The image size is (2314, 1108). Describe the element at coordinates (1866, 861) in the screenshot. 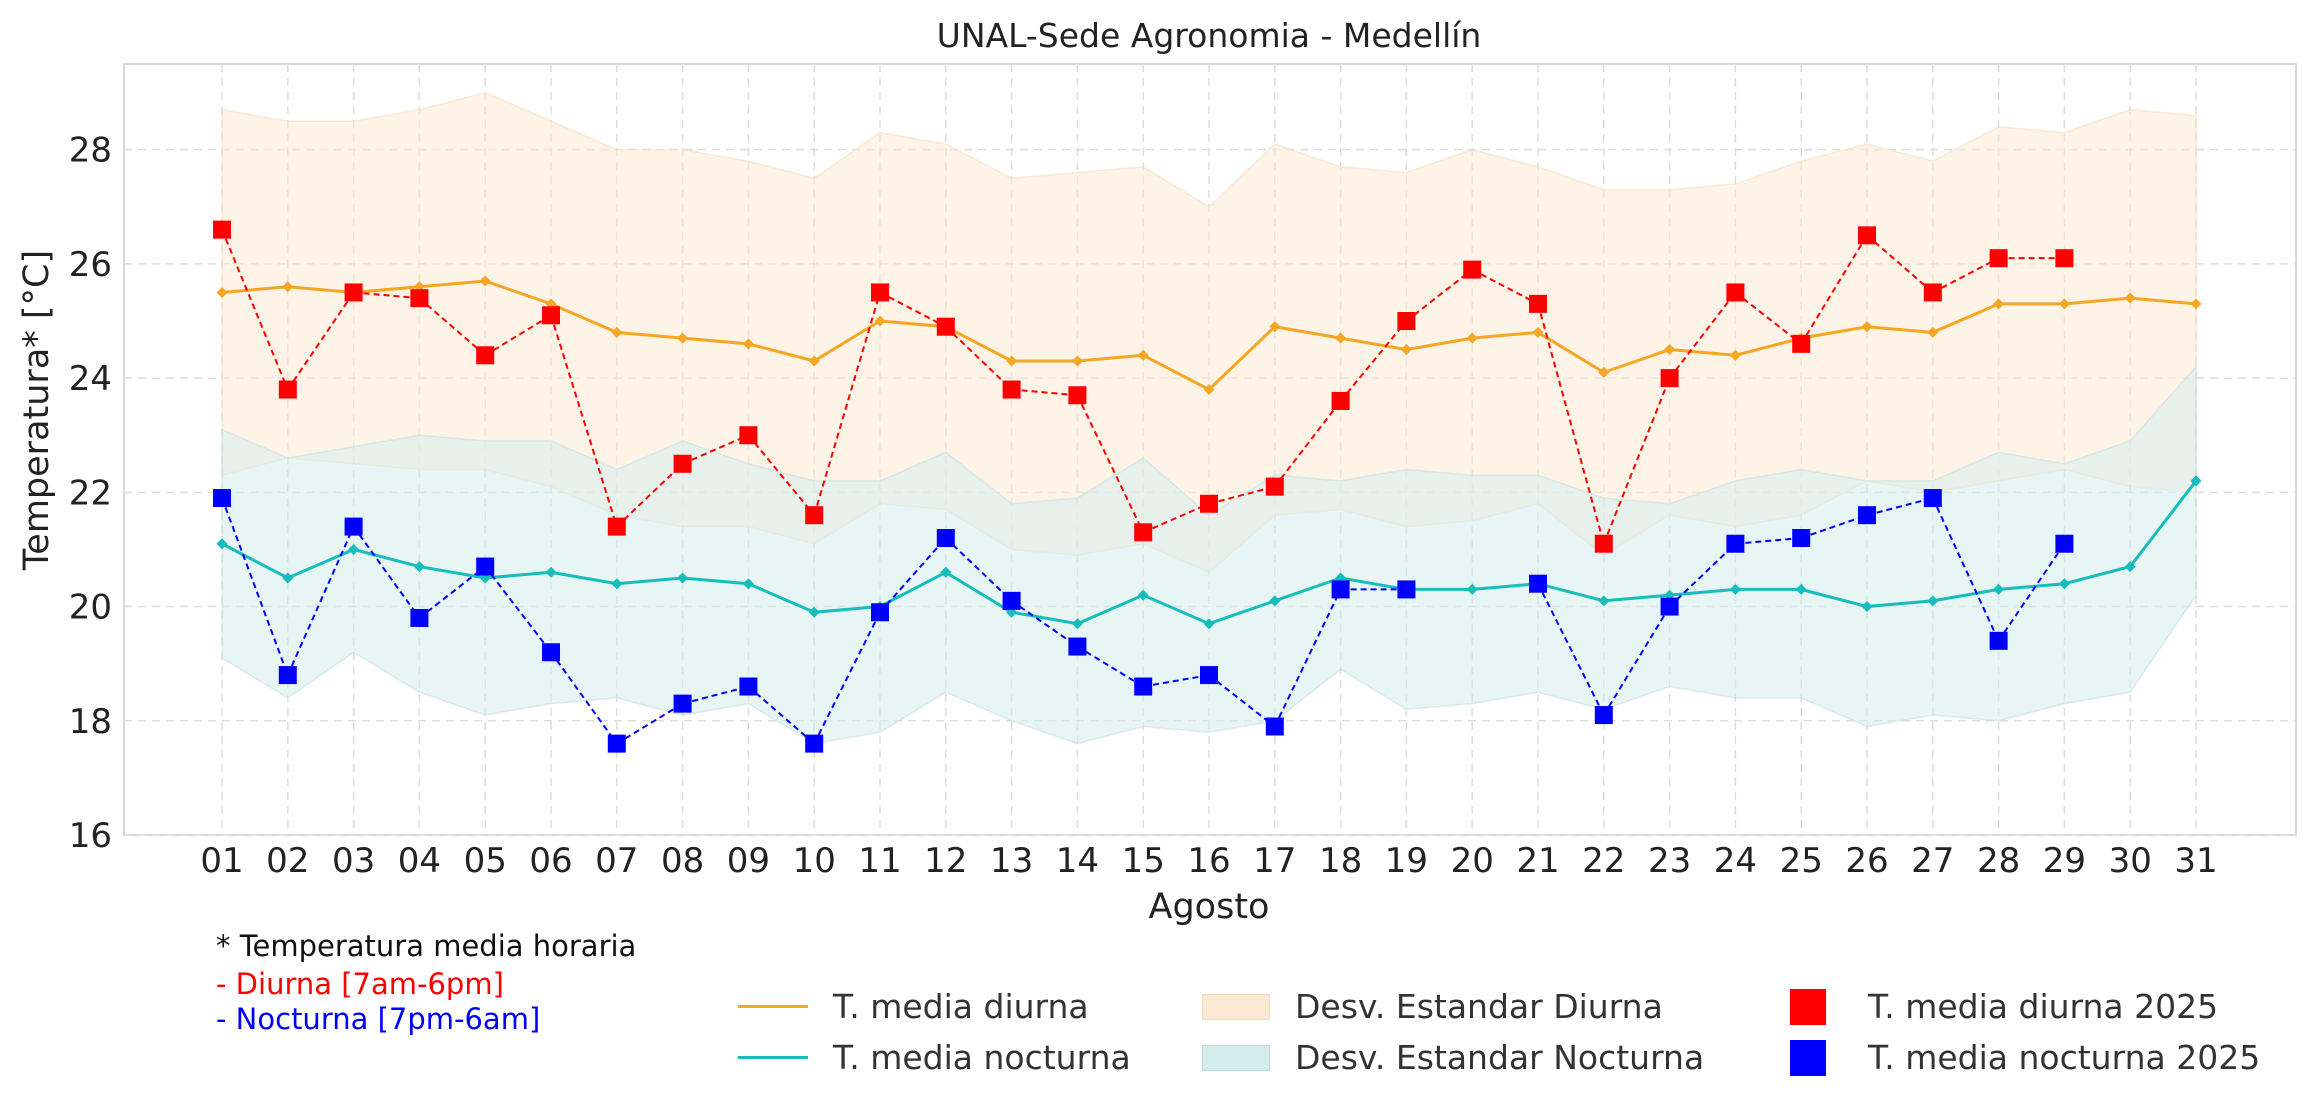

I see `x-tick-label: 26` at that location.